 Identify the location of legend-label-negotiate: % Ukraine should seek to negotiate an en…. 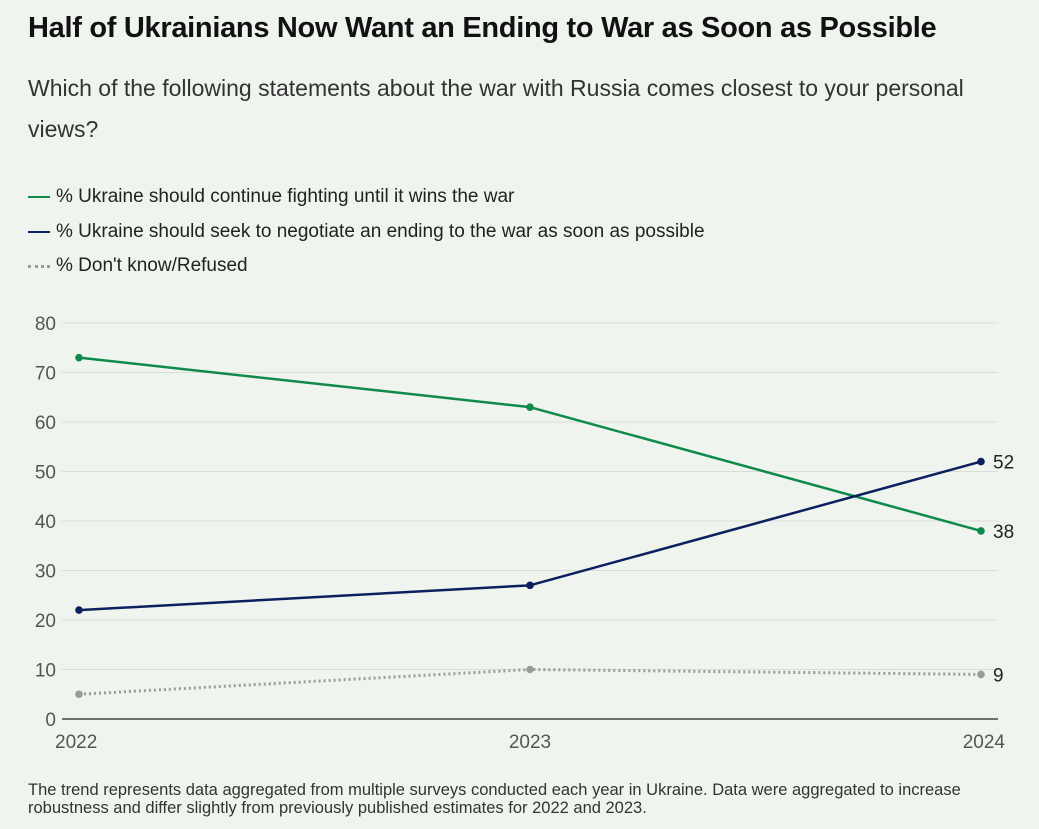
(380, 231).